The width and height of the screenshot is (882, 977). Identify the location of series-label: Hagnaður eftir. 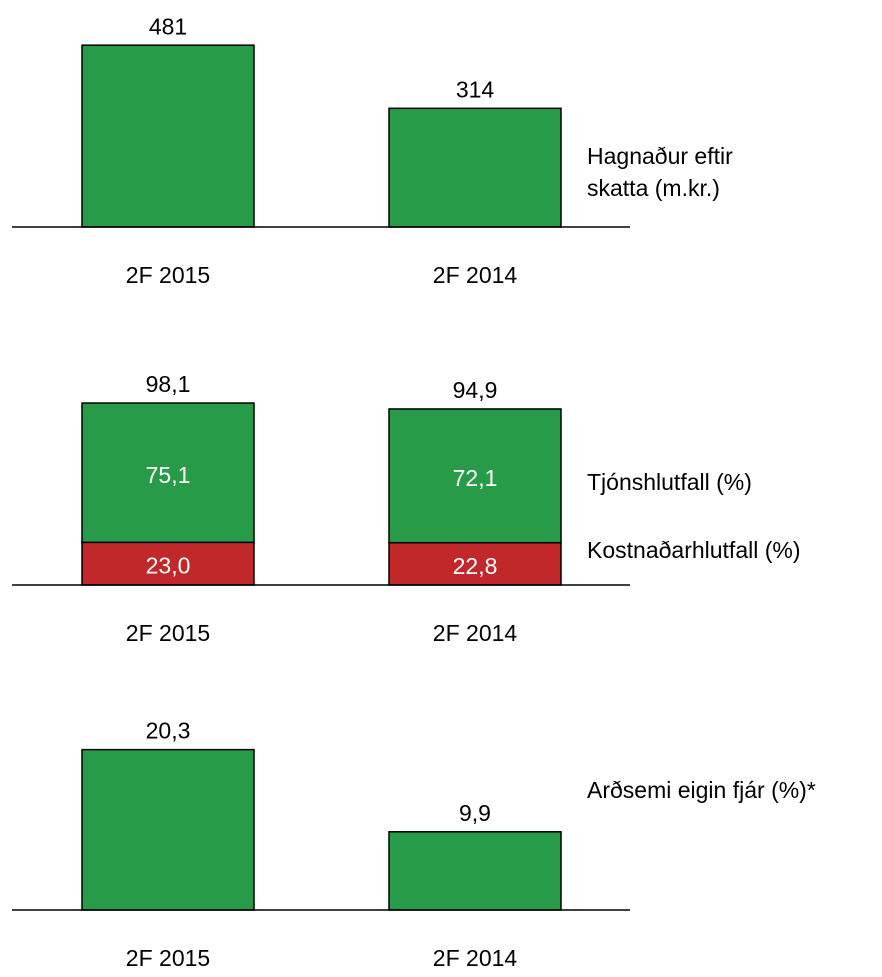
(660, 156).